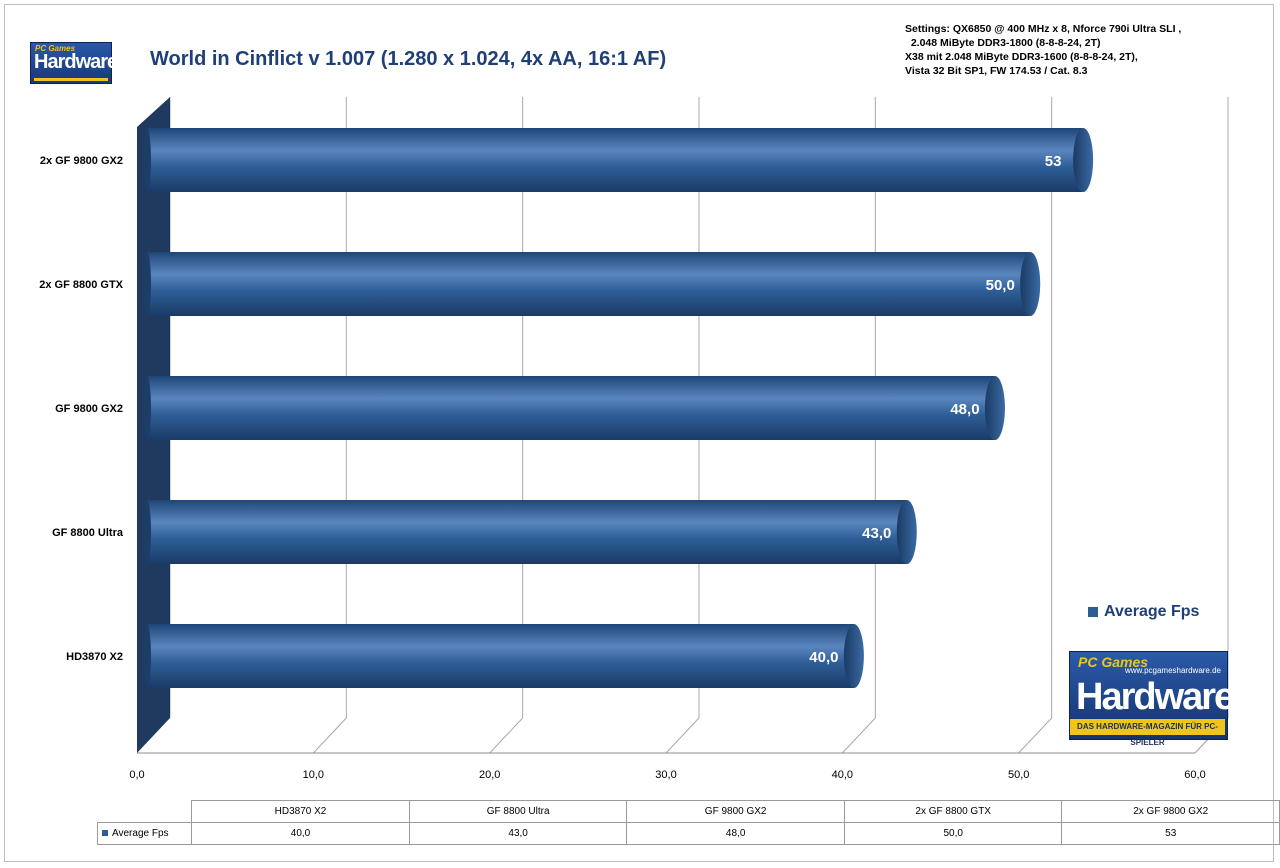 This screenshot has width=1280, height=868. I want to click on data-table-cell: 48,0, so click(735, 833).